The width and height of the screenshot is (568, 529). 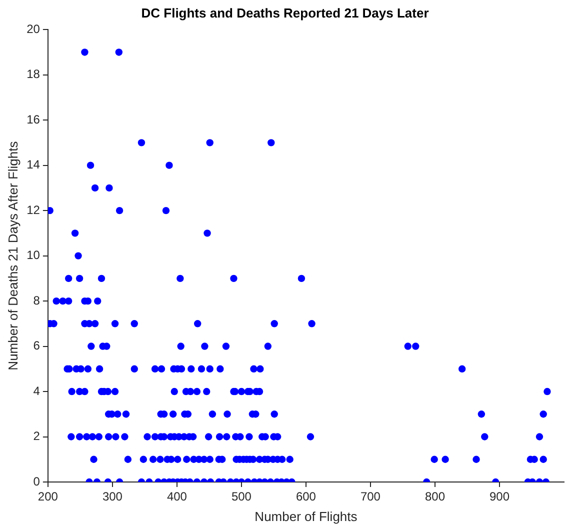 I want to click on x-tick-label: 700, so click(x=370, y=497).